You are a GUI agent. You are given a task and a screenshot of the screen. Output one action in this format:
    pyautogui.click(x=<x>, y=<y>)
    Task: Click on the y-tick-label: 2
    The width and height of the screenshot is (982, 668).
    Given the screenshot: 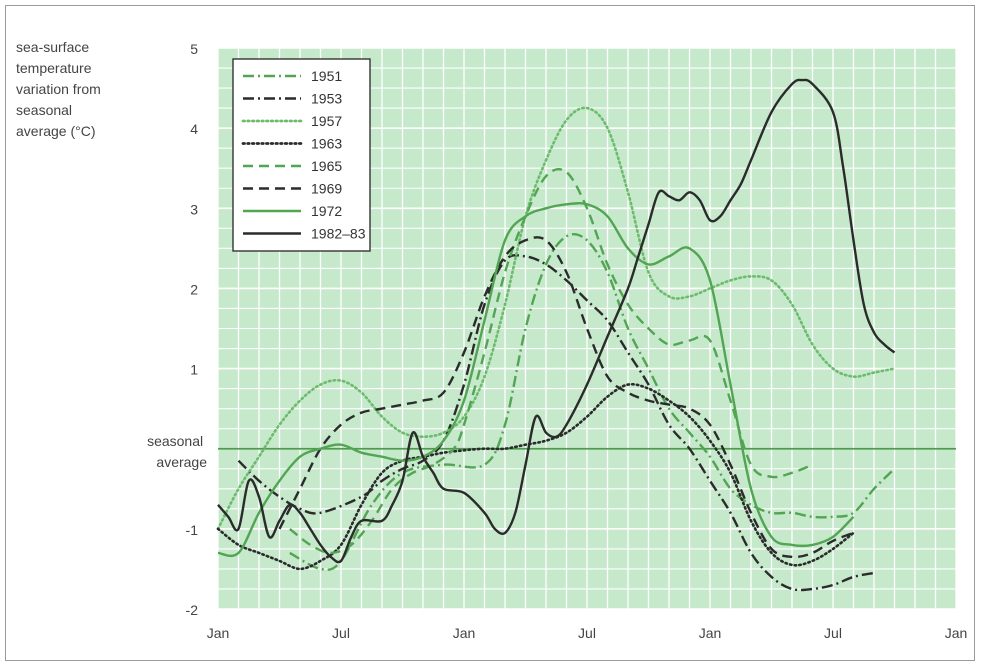 What is the action you would take?
    pyautogui.click(x=194, y=289)
    